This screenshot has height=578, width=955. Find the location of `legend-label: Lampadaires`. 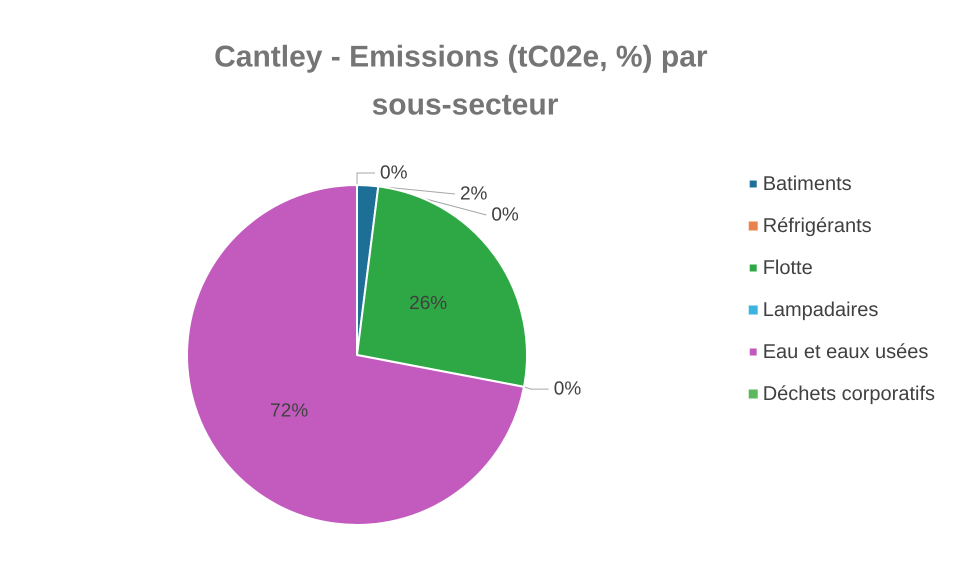

legend-label: Lampadaires is located at coordinates (820, 310).